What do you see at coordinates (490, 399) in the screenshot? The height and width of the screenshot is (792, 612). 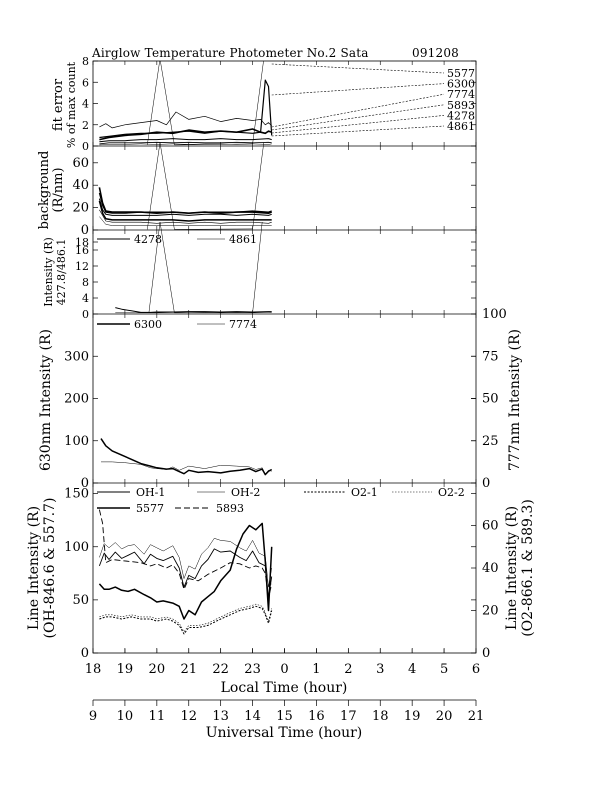 I see `intensity-6300-7774-ytick-right-label: 50` at bounding box center [490, 399].